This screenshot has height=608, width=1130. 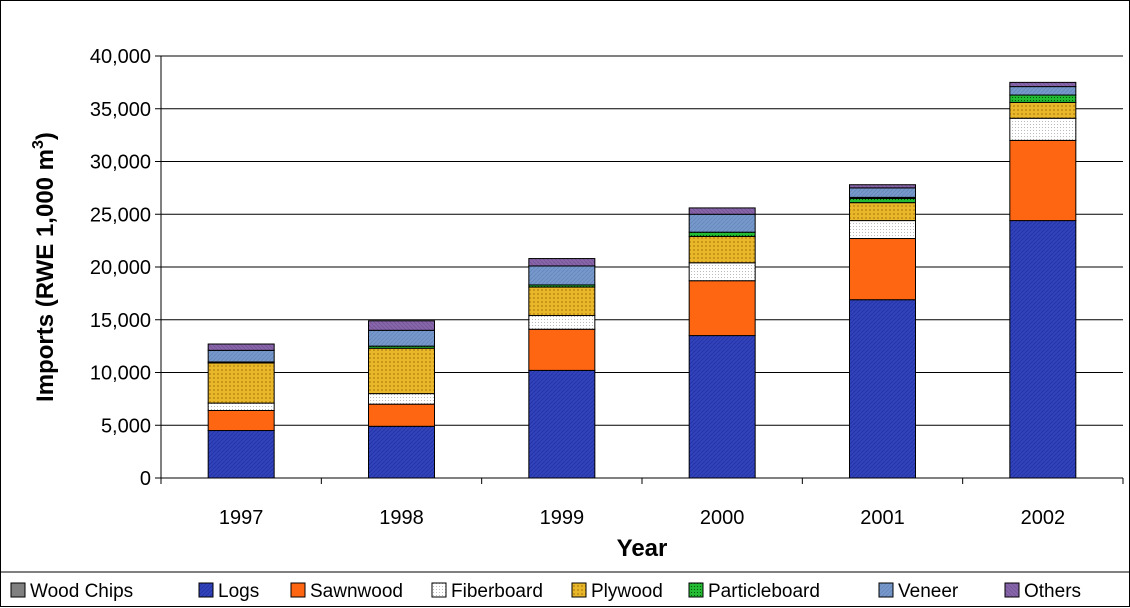 What do you see at coordinates (1043, 129) in the screenshot?
I see `bar-fiberboard-2002` at bounding box center [1043, 129].